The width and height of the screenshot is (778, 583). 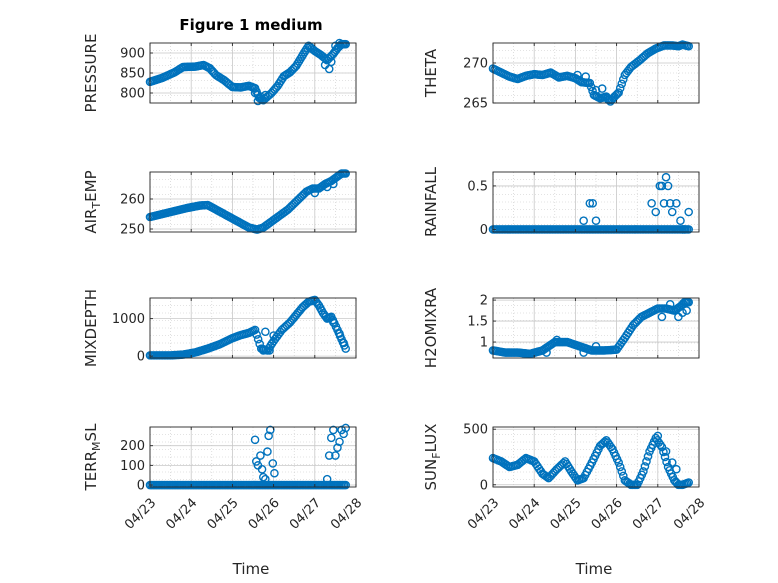 What do you see at coordinates (132, 54) in the screenshot?
I see `y-tick-label: 900` at bounding box center [132, 54].